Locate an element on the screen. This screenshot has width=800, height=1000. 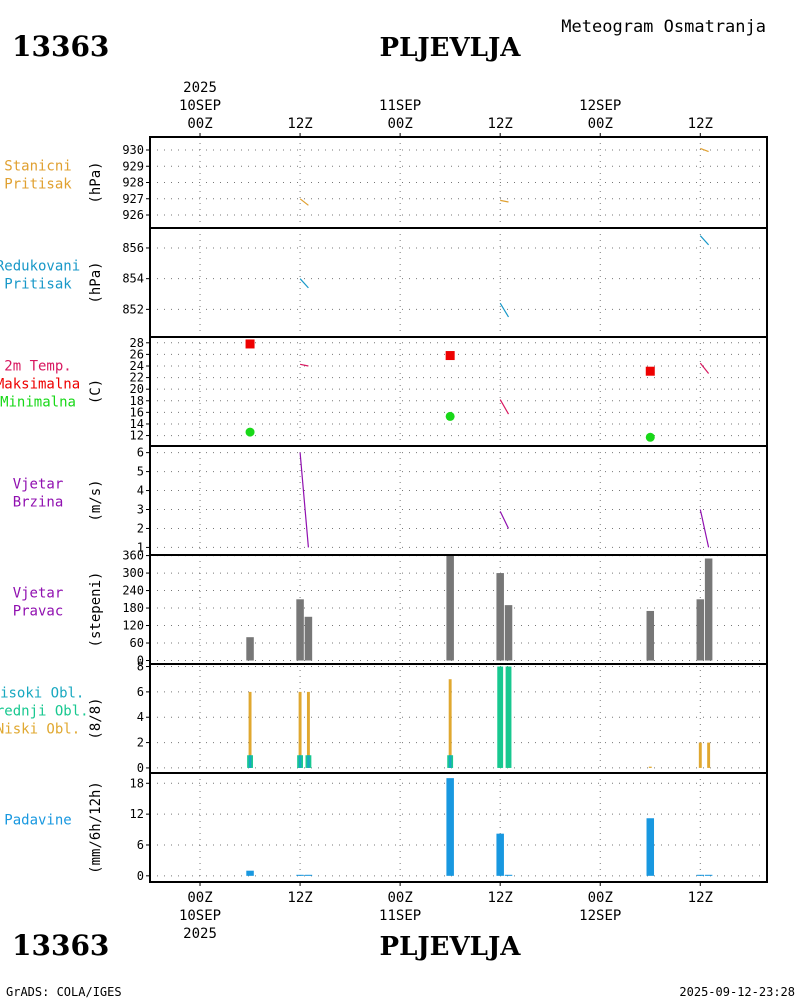
y-tick-label: 16 is located at coordinates (137, 412).